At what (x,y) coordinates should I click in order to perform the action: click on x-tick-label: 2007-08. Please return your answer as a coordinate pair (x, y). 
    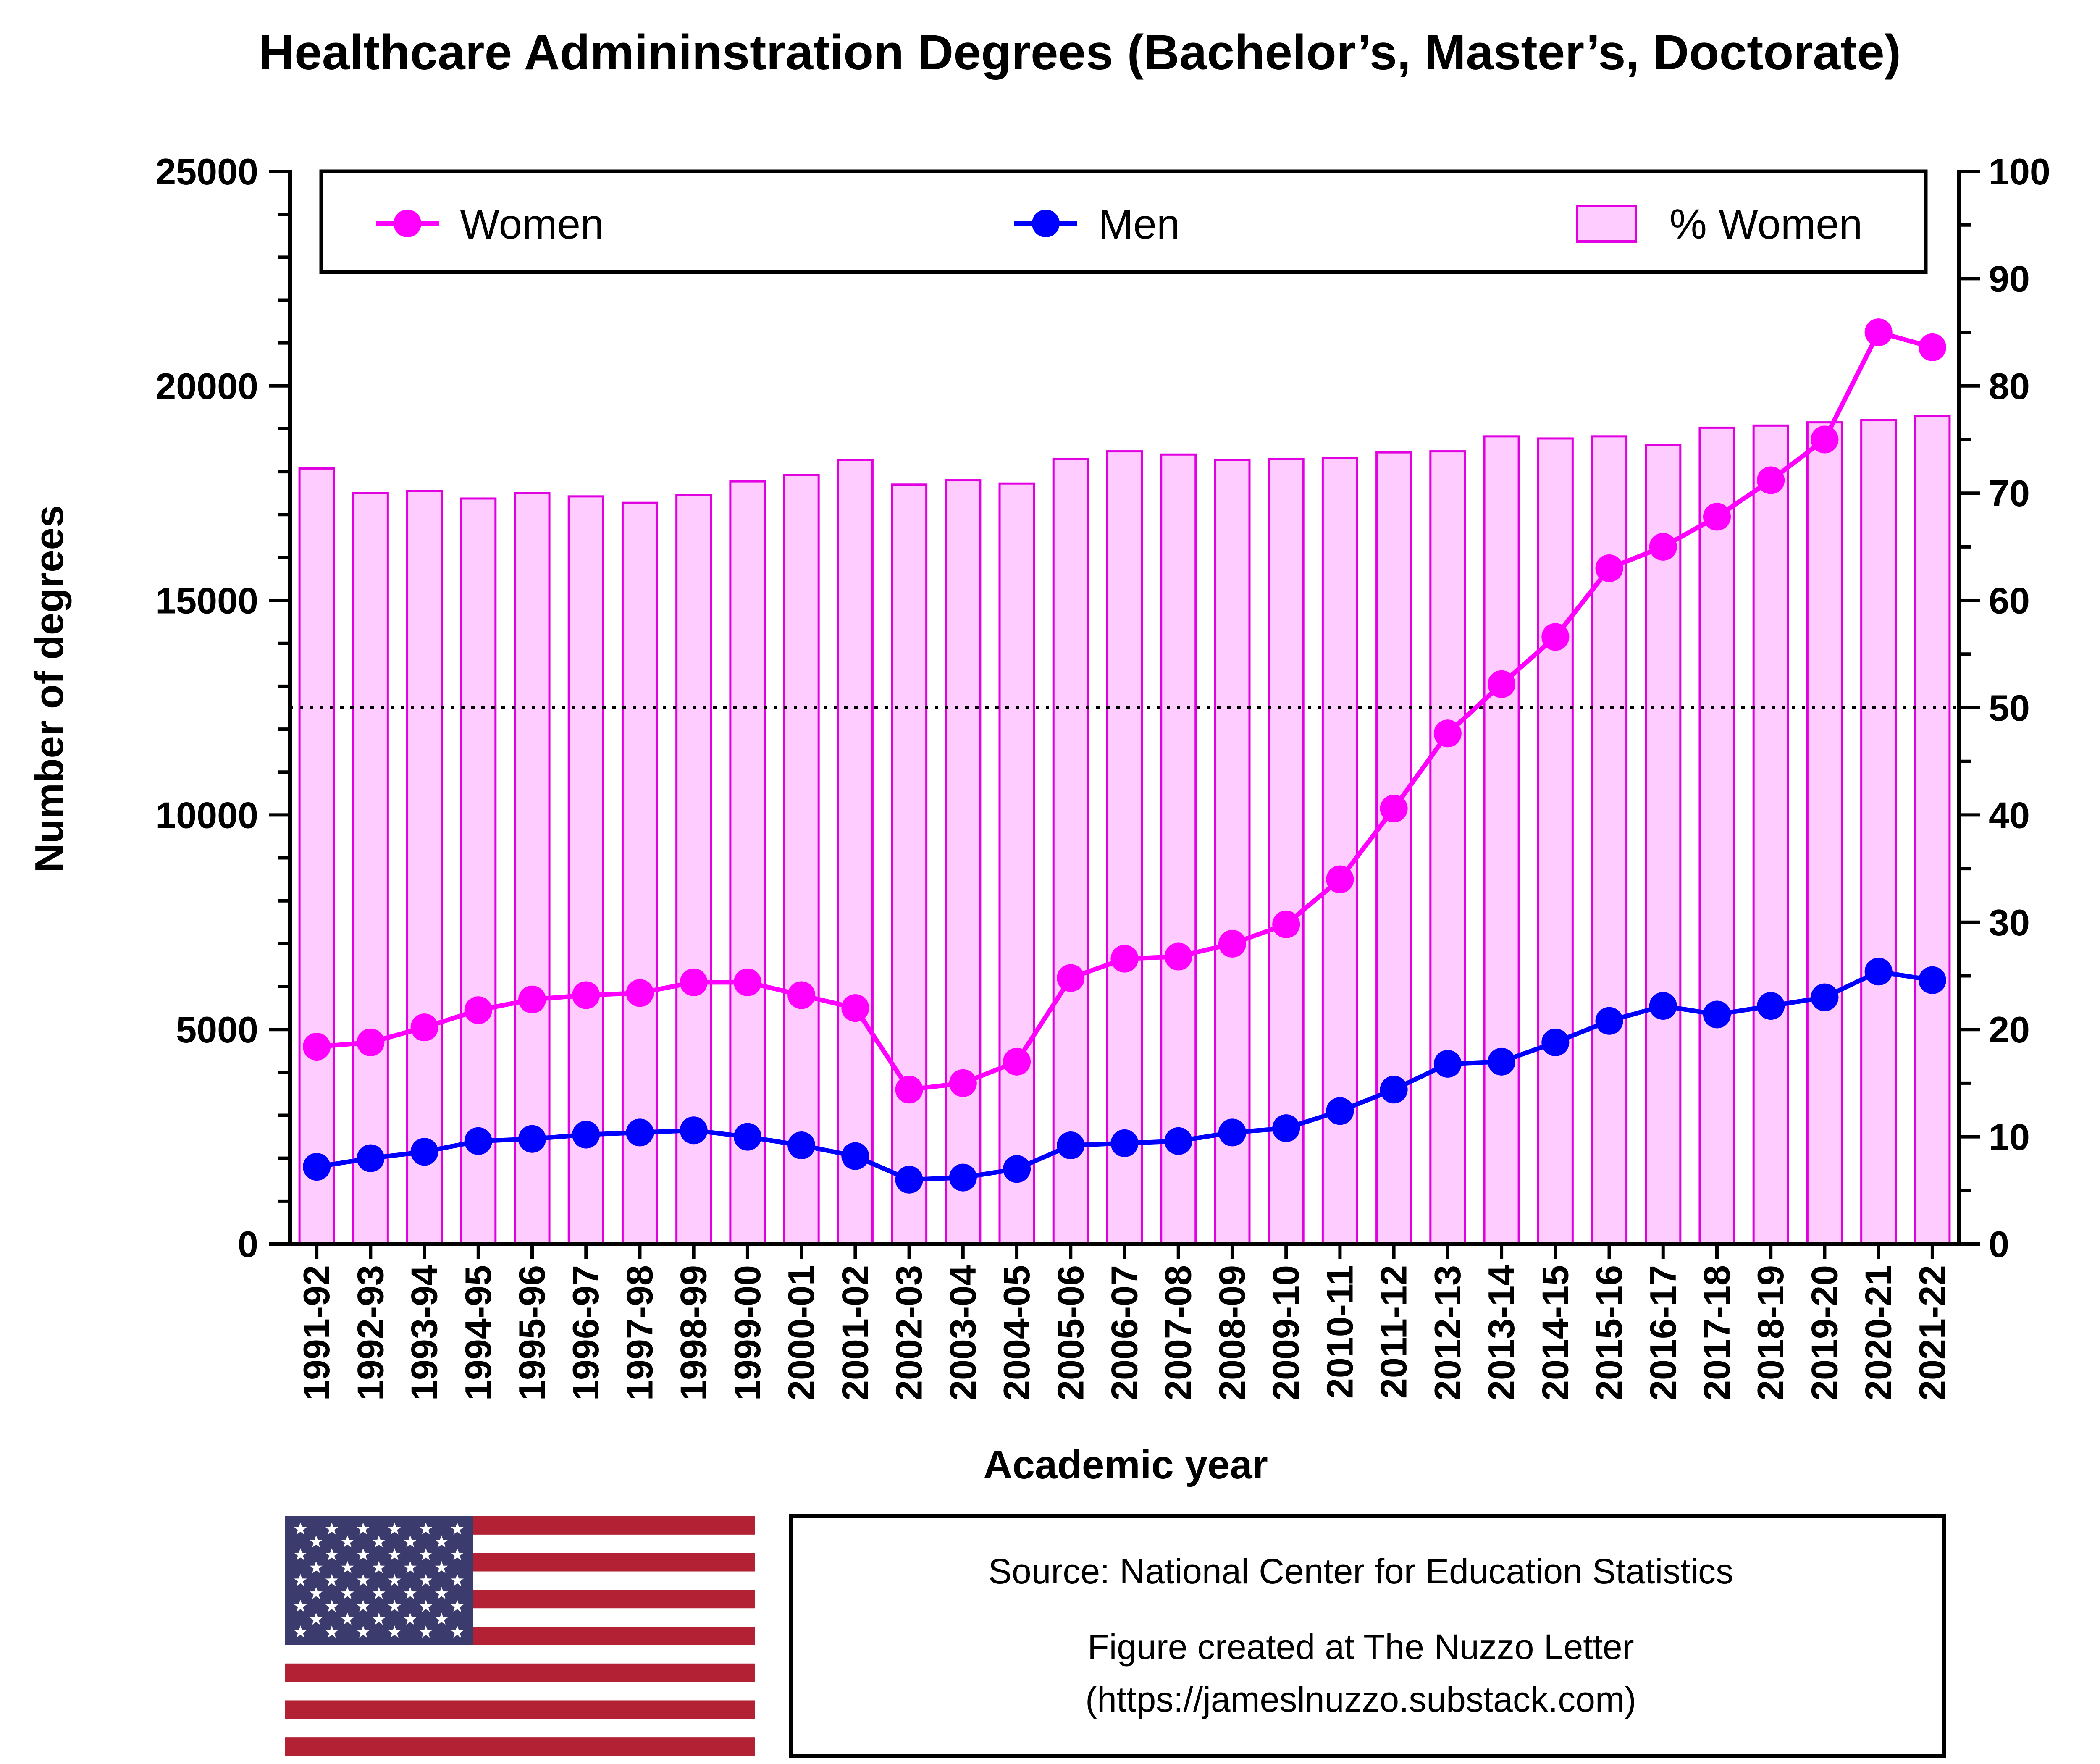
    Looking at the image, I should click on (1178, 1333).